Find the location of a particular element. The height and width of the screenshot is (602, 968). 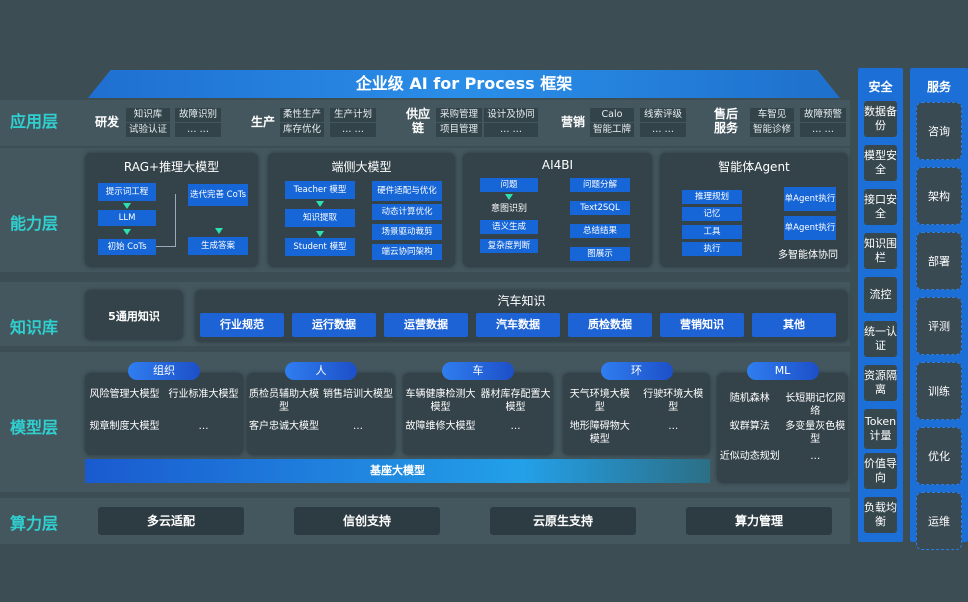

rag-title: RAG+推理大模型 is located at coordinates (171, 167).